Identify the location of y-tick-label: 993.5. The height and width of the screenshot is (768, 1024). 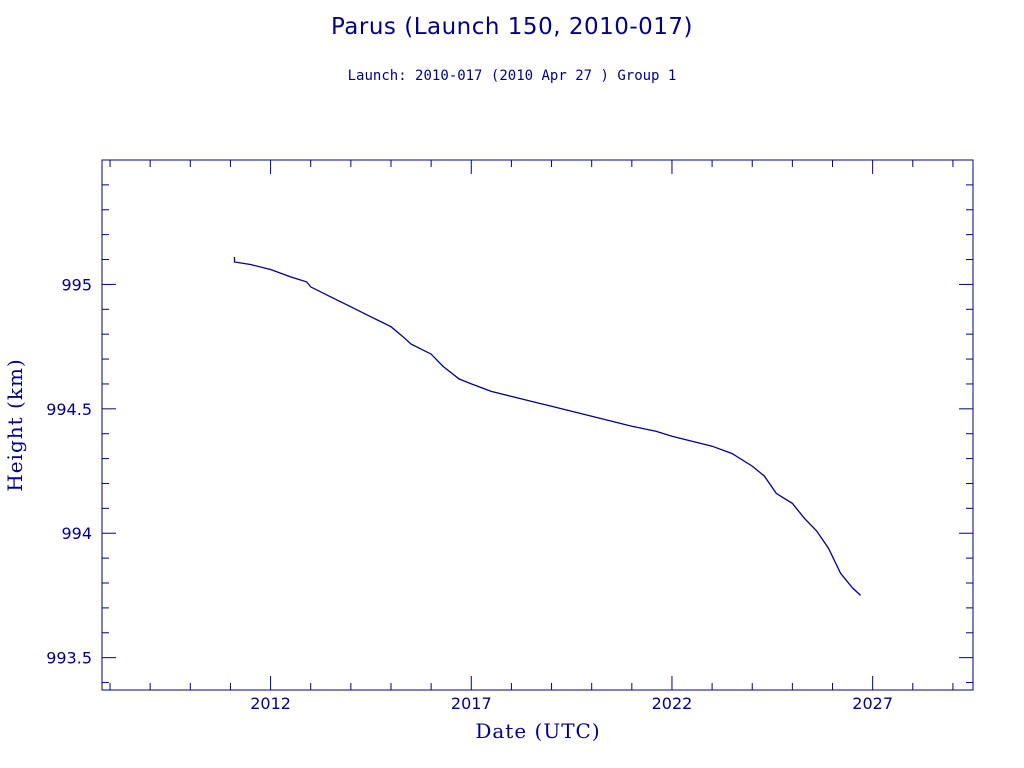
(69, 658).